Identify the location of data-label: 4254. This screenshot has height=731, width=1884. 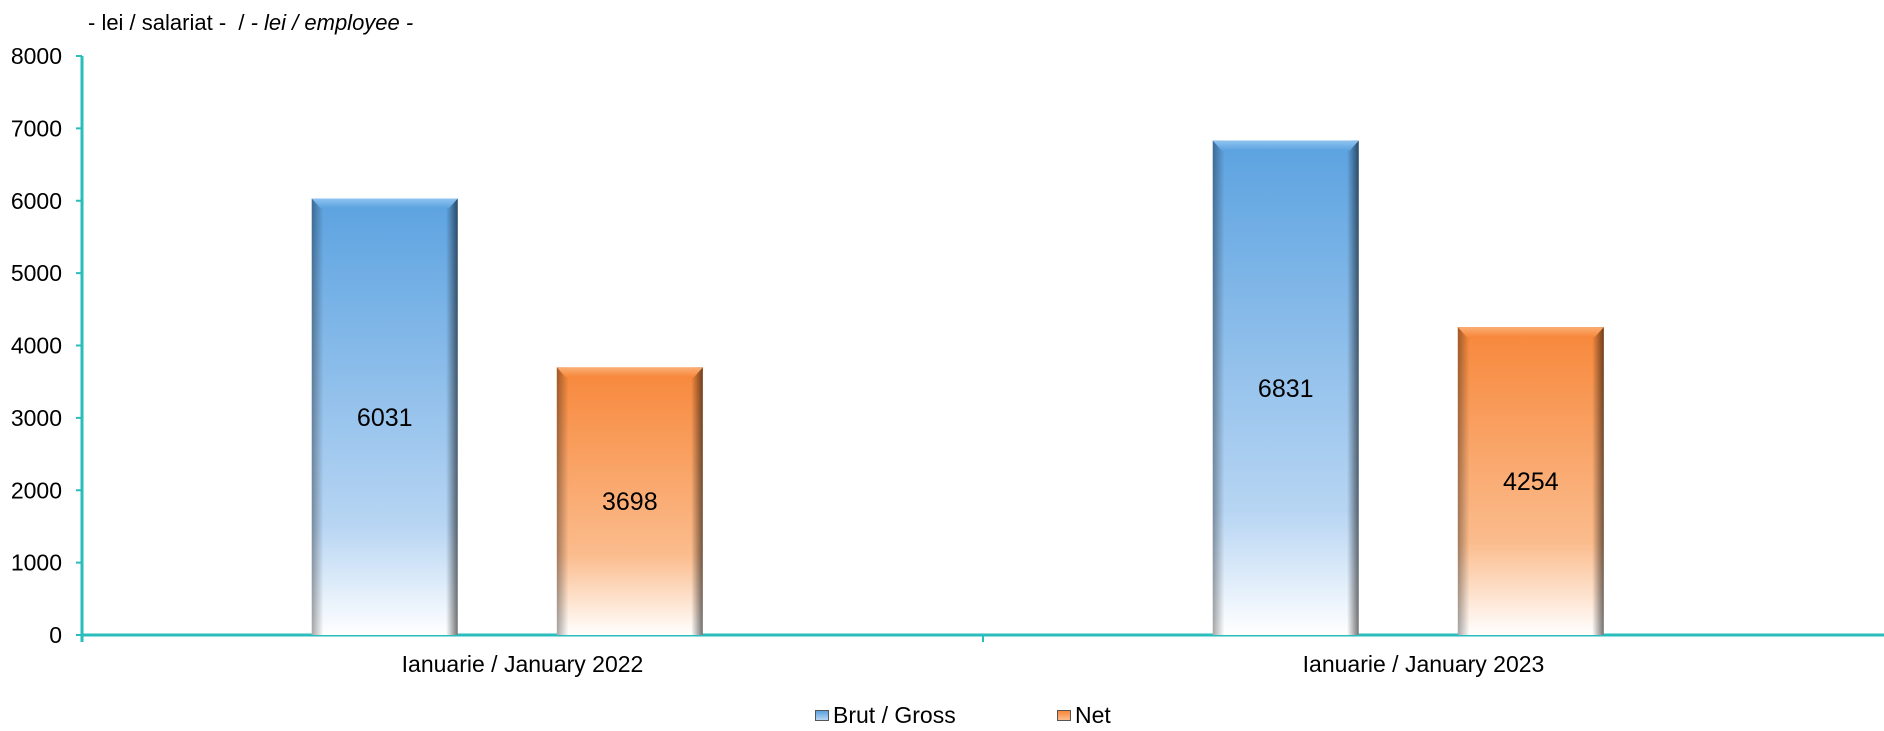
(1531, 482).